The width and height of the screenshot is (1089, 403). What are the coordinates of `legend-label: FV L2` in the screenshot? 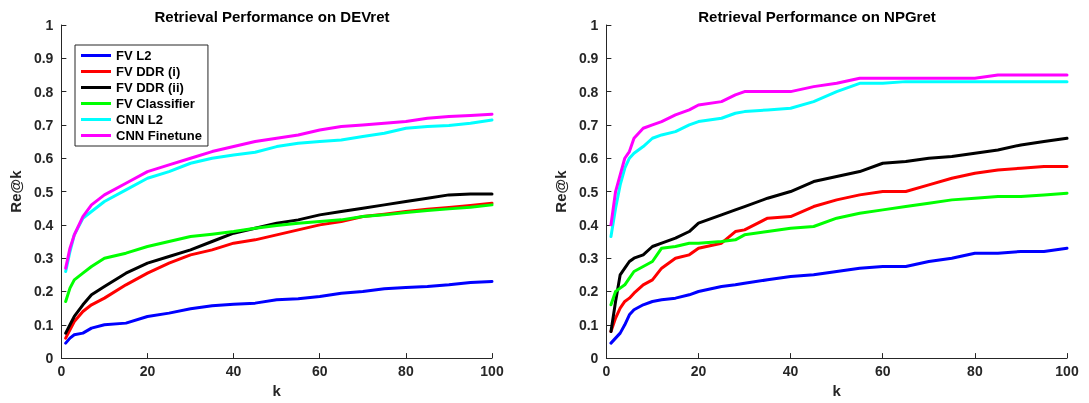 It's located at (134, 55).